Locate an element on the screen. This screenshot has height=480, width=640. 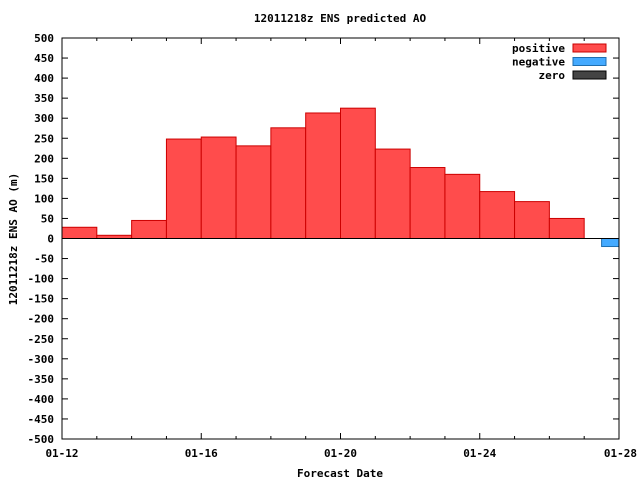
y-tick-label-1: 450 is located at coordinates (44, 58).